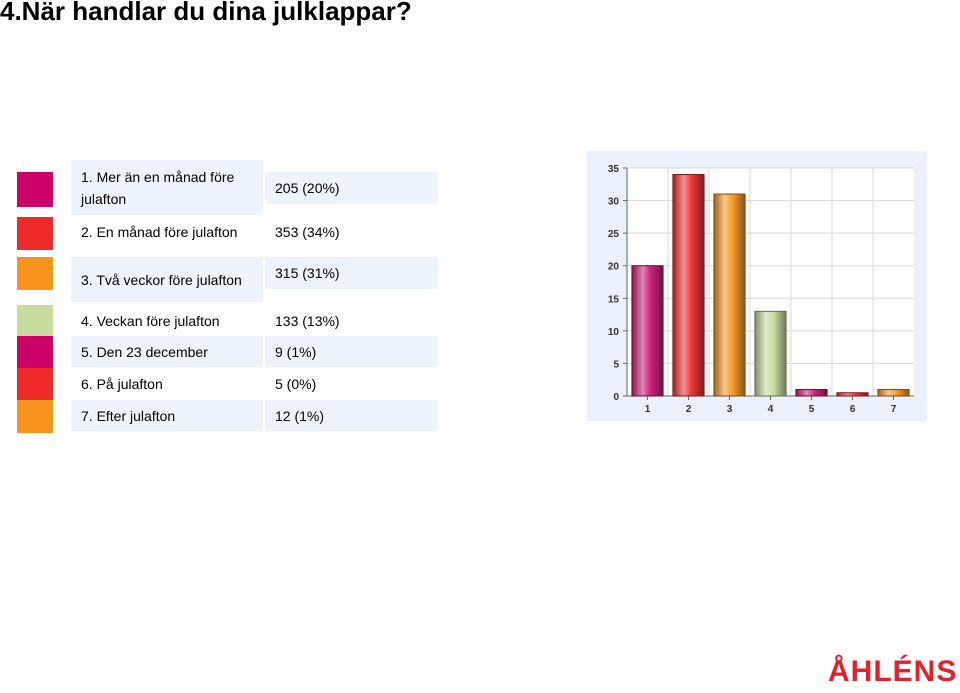  I want to click on legend-row: 2. En månad före julafton 353 (34%), so click(227, 233).